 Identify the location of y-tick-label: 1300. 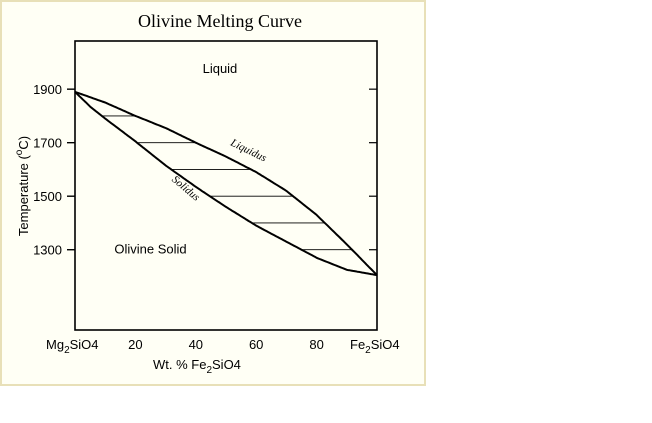
(47, 250).